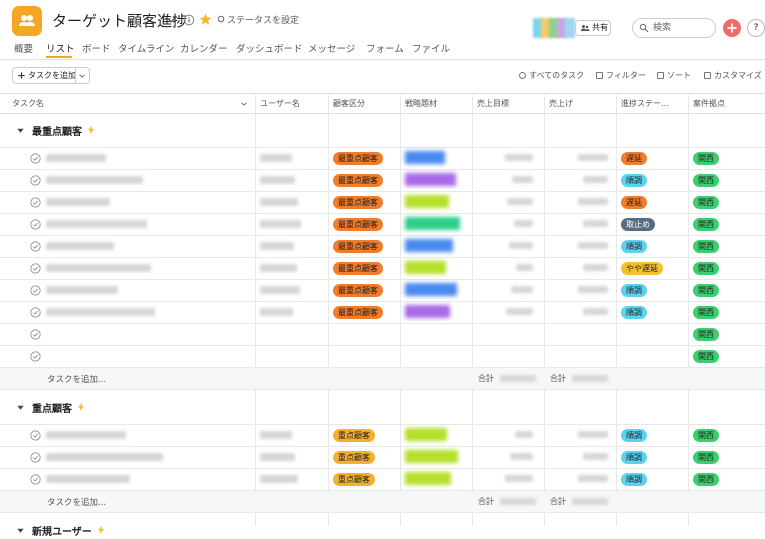 The height and width of the screenshot is (539, 765). Describe the element at coordinates (82, 76) in the screenshot. I see `add-task-dropdown` at that location.